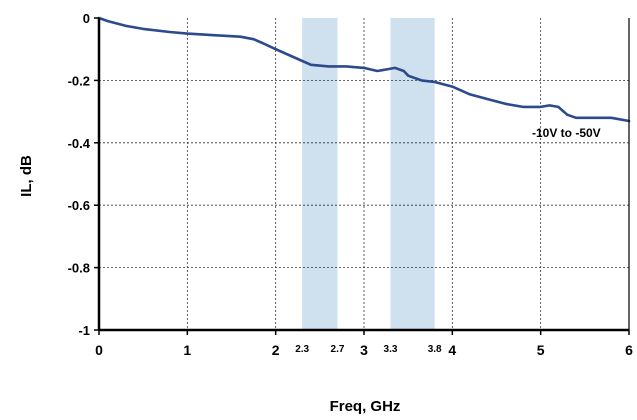 The image size is (637, 420). Describe the element at coordinates (26, 176) in the screenshot. I see `y-axis-title: IL, dB` at that location.